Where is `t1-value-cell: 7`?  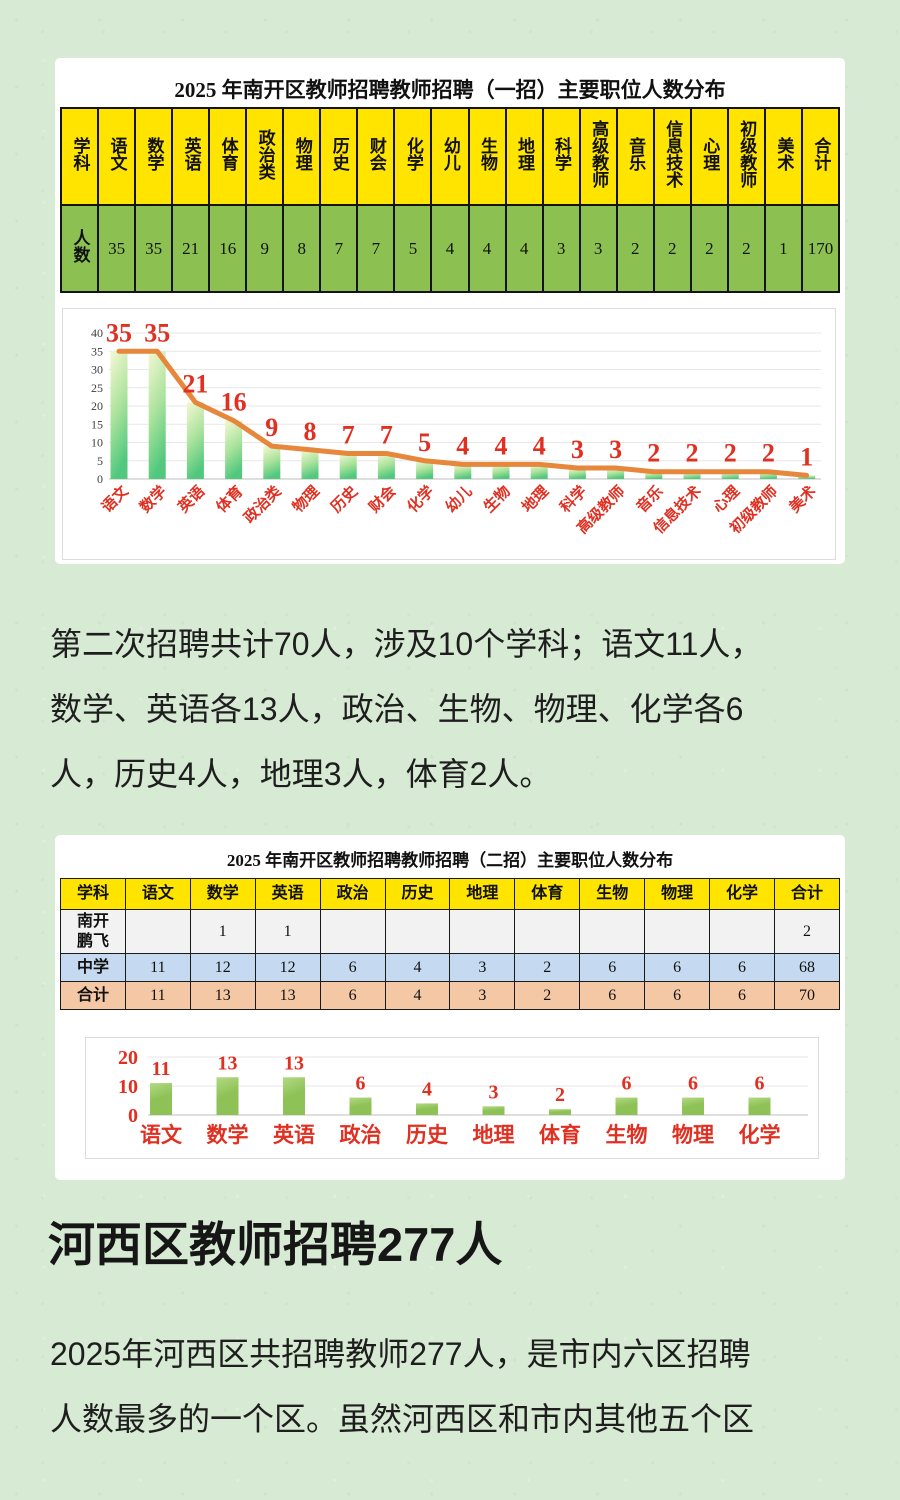 t1-value-cell: 7 is located at coordinates (339, 248).